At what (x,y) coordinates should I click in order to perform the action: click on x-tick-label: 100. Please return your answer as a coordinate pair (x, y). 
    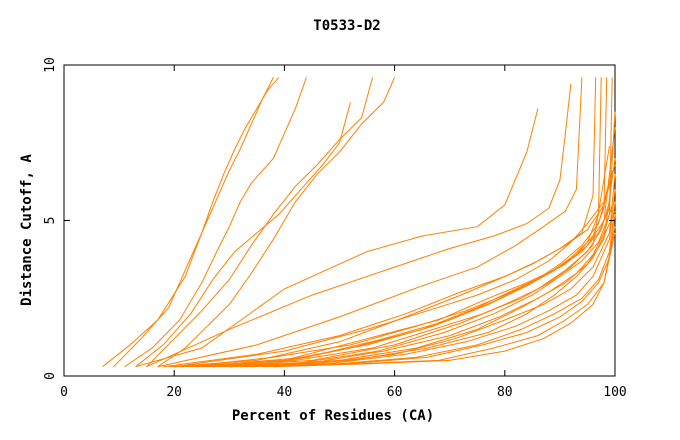
    Looking at the image, I should click on (614, 392).